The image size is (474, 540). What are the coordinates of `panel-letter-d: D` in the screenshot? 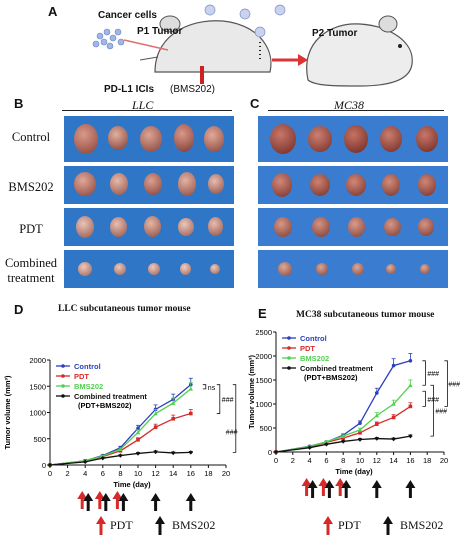 It's located at (19, 309).